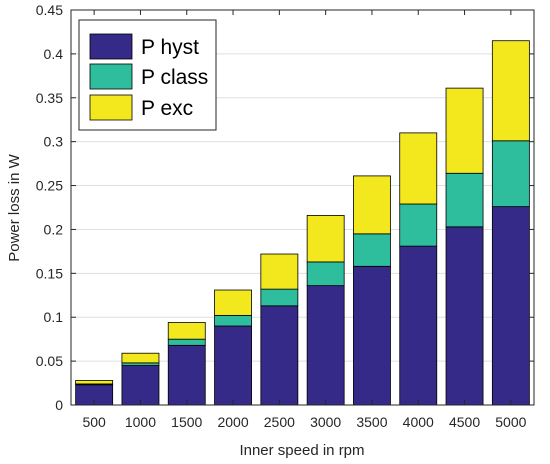 This screenshot has height=464, width=550. Describe the element at coordinates (14, 207) in the screenshot. I see `y-axis-label: Power loss in W` at that location.